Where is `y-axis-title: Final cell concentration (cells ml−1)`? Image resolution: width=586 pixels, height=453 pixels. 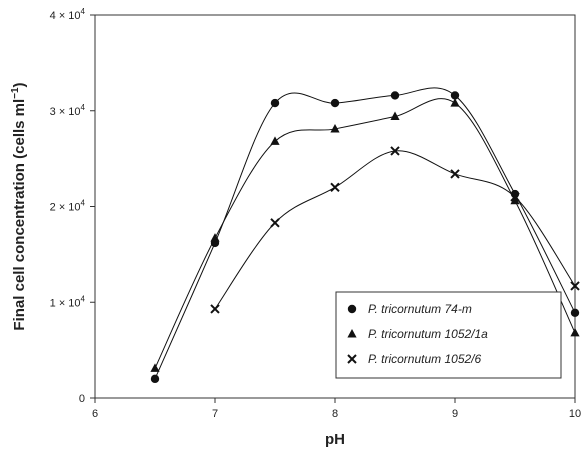 y-axis-title: Final cell concentration (cells ml−1) is located at coordinates (19, 206).